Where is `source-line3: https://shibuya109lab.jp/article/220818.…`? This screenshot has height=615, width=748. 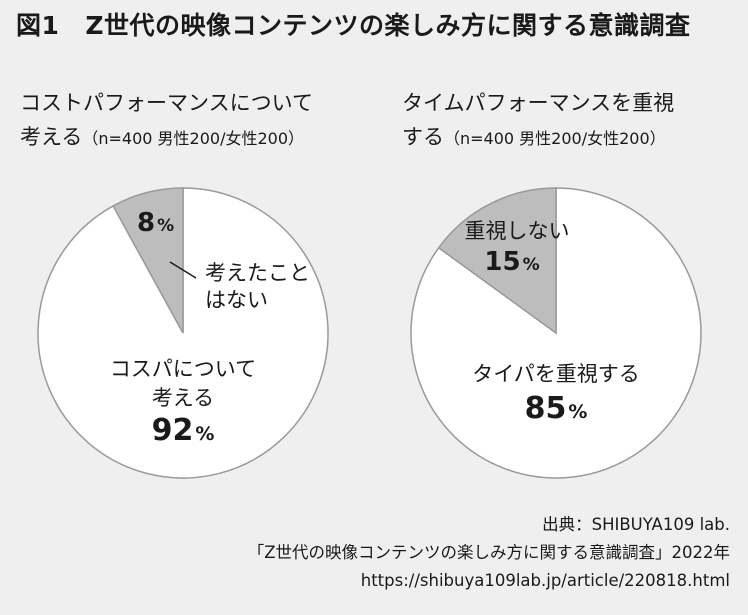
source-line3: https://shibuya109lab.jp/article/220818.… is located at coordinates (545, 580).